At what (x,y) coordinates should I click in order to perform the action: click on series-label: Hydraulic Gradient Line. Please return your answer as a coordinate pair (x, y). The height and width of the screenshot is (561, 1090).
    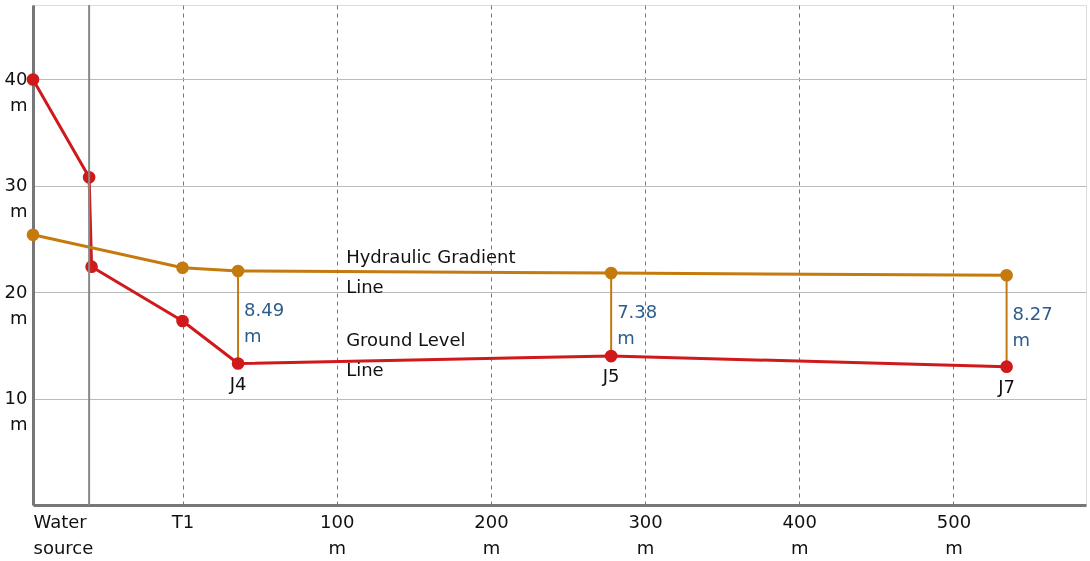
    Looking at the image, I should click on (431, 272).